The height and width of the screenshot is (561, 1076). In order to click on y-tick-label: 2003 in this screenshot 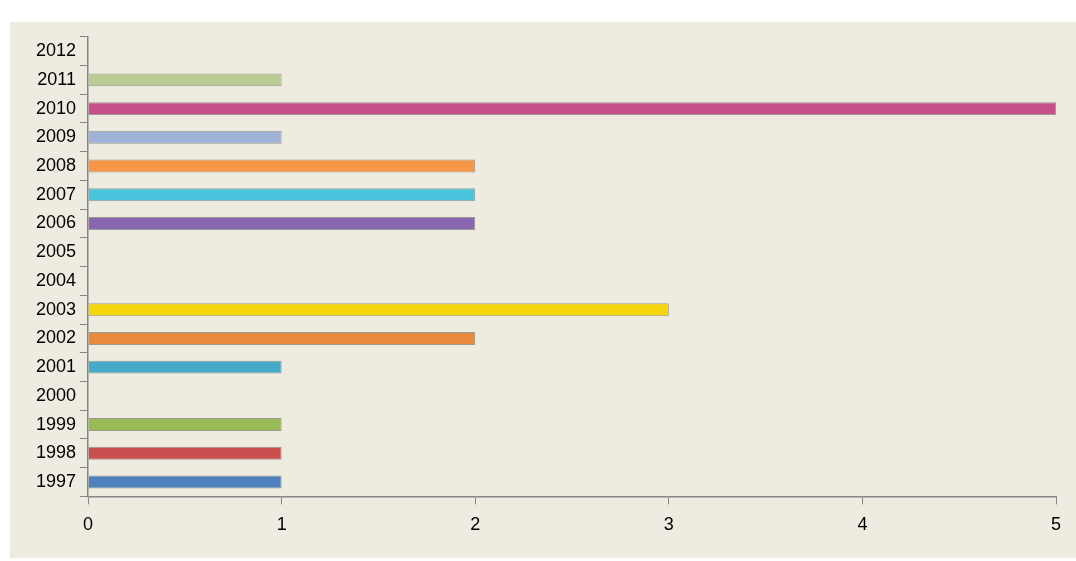, I will do `click(56, 308)`.